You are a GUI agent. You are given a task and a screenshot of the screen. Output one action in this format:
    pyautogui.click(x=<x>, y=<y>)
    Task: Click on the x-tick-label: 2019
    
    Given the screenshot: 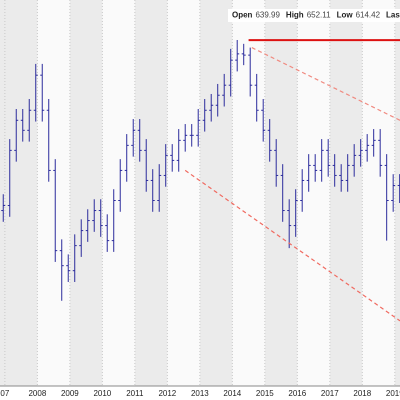 What is the action you would take?
    pyautogui.click(x=393, y=393)
    